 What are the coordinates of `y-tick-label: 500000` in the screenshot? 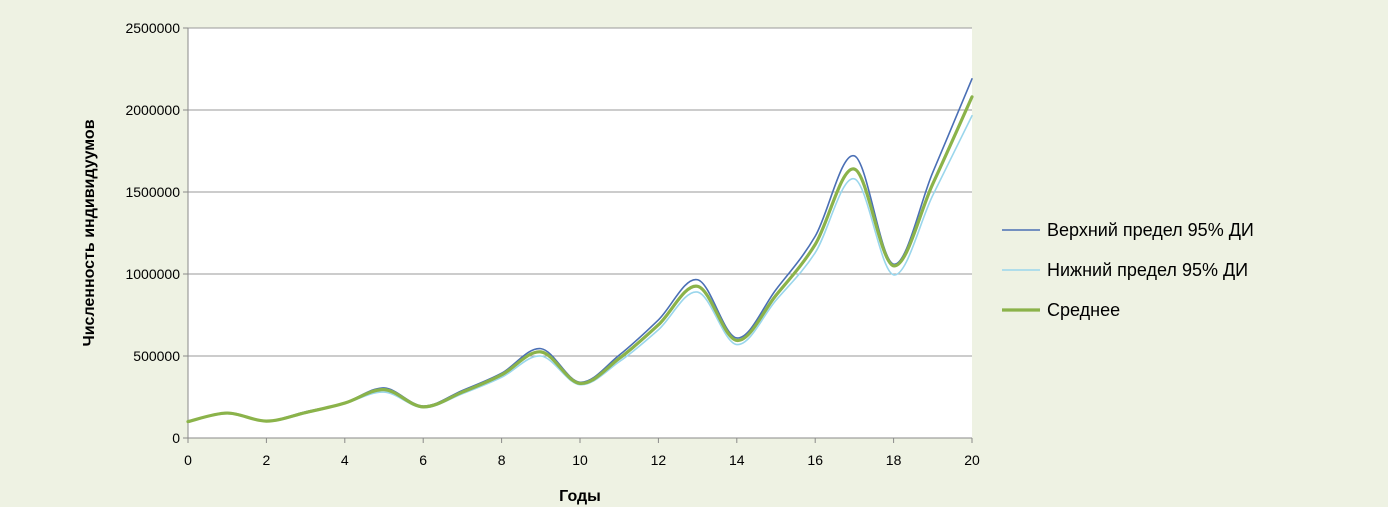 It's located at (156, 356).